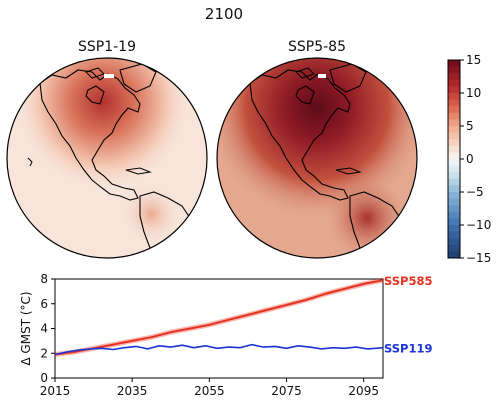  Describe the element at coordinates (44, 329) in the screenshot. I see `y-tick-label: 4` at that location.